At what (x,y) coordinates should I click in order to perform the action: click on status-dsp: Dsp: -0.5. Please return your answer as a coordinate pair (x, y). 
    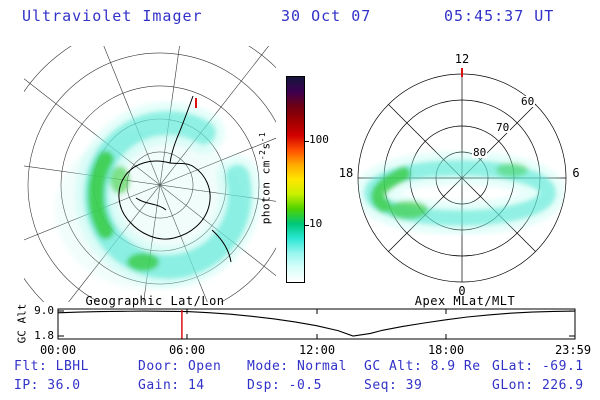
    Looking at the image, I should click on (284, 385).